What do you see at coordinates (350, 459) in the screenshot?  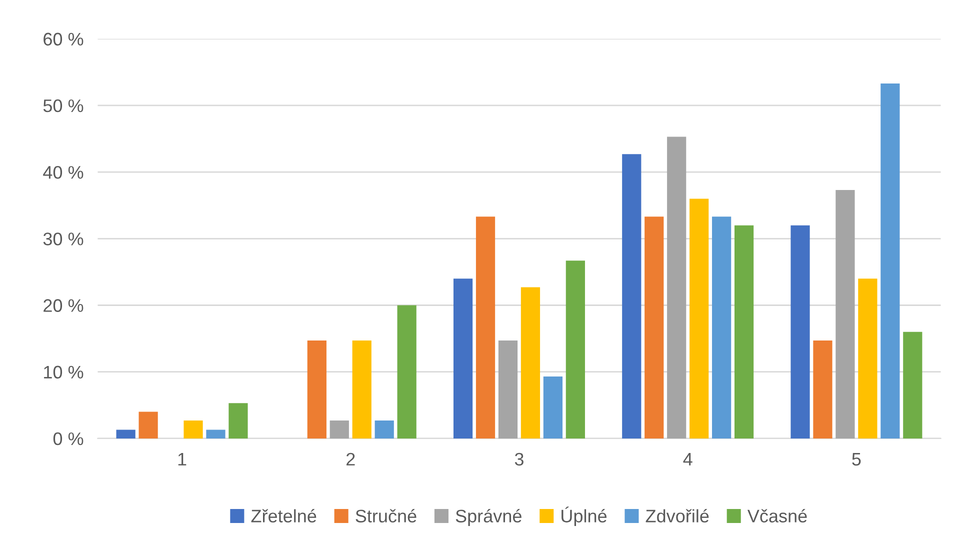 I see `x-tick-label: 2` at bounding box center [350, 459].